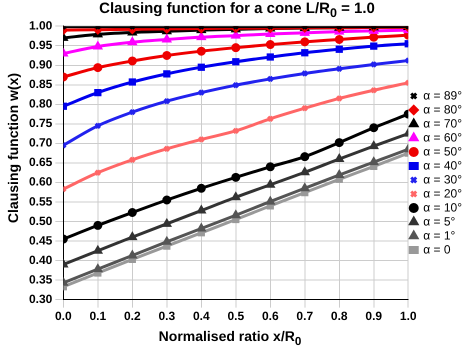 Image resolution: width=474 pixels, height=350 pixels. I want to click on x-tick-label: 0.1, so click(98, 316).